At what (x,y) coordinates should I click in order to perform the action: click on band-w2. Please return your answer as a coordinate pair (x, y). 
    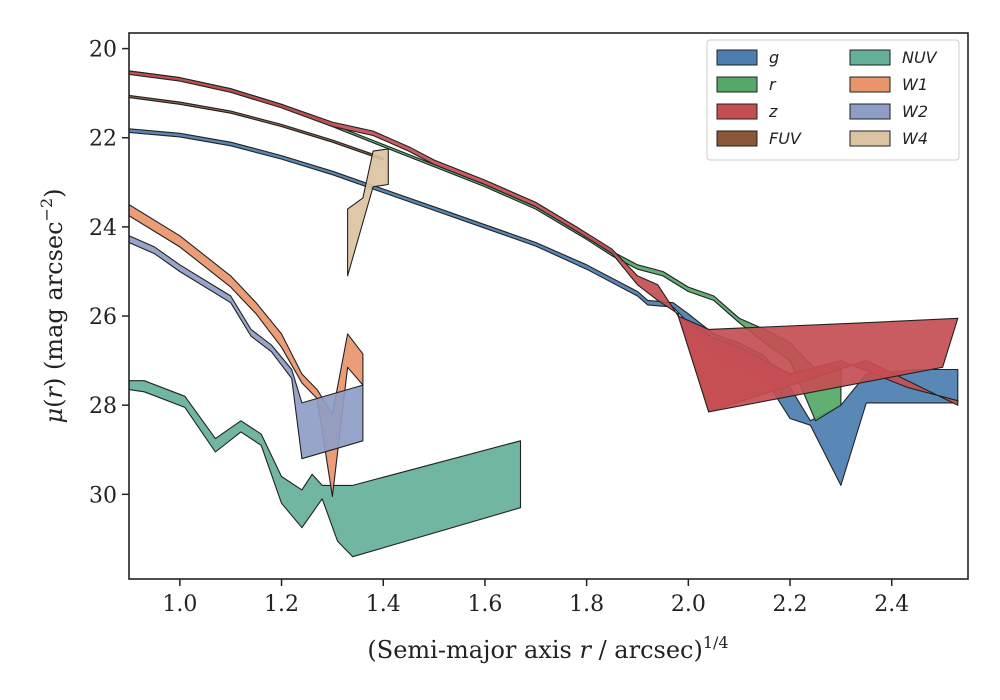
    Looking at the image, I should click on (246, 347).